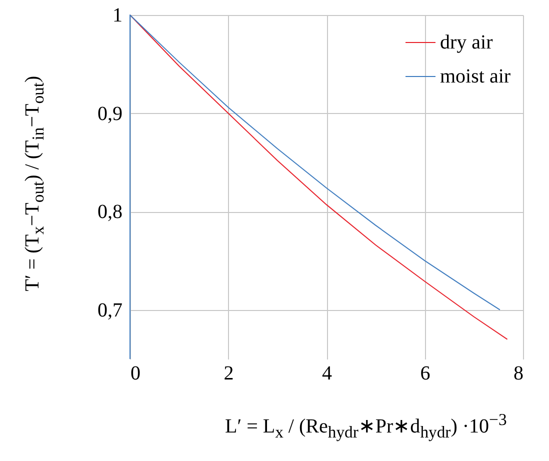  Describe the element at coordinates (467, 43) in the screenshot. I see `legend-label: dry air` at that location.